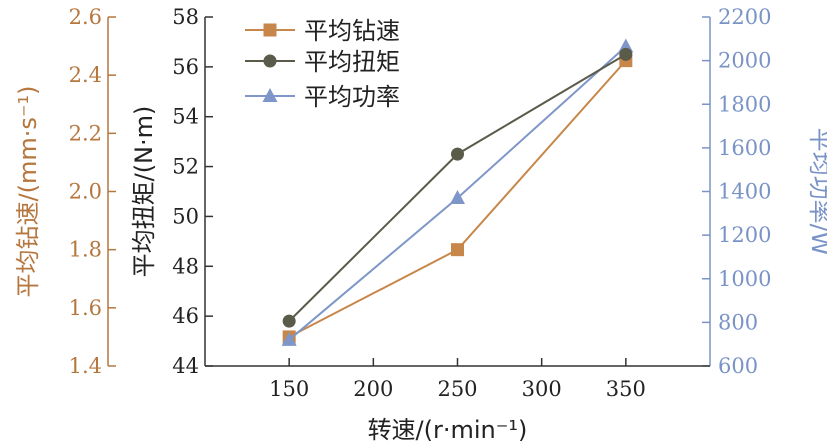 The width and height of the screenshot is (827, 447). What do you see at coordinates (185, 366) in the screenshot?
I see `torque-tick-label: 44` at bounding box center [185, 366].